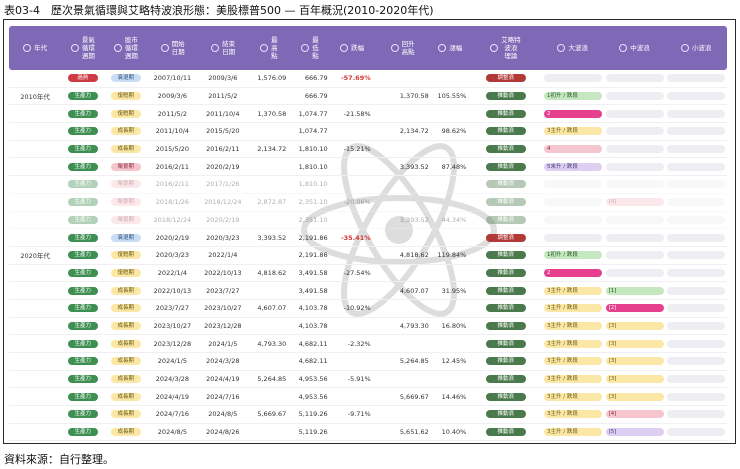  Describe the element at coordinates (454, 325) in the screenshot. I see `gain-percent: 16.80%` at that location.